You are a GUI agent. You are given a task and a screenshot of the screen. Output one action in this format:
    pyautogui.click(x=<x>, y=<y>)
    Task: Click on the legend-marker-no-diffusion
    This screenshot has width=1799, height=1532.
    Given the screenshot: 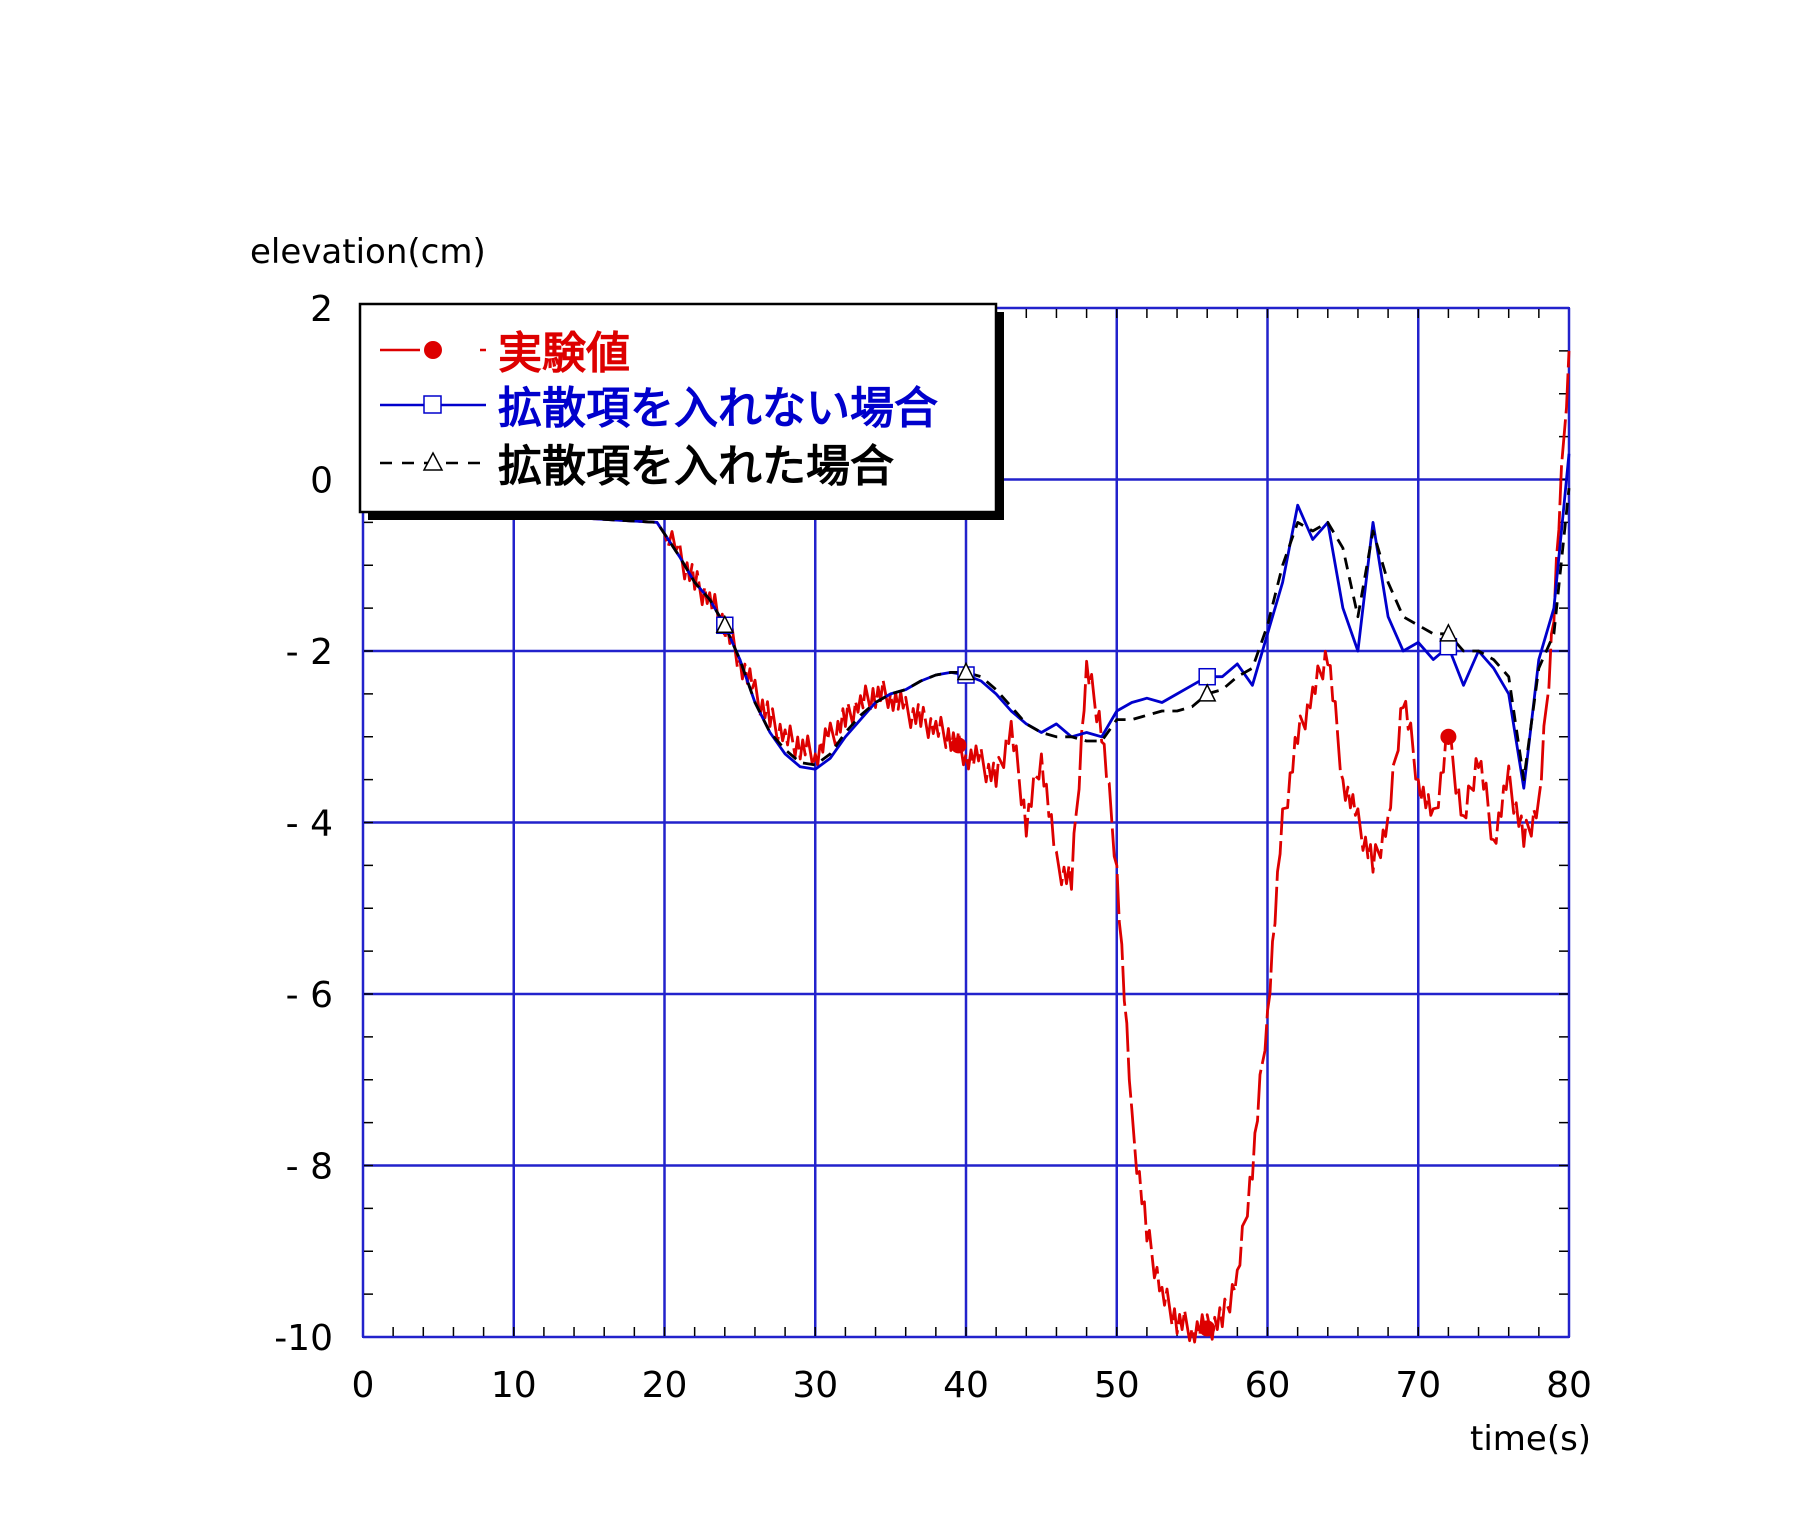 What is the action you would take?
    pyautogui.click(x=432, y=404)
    